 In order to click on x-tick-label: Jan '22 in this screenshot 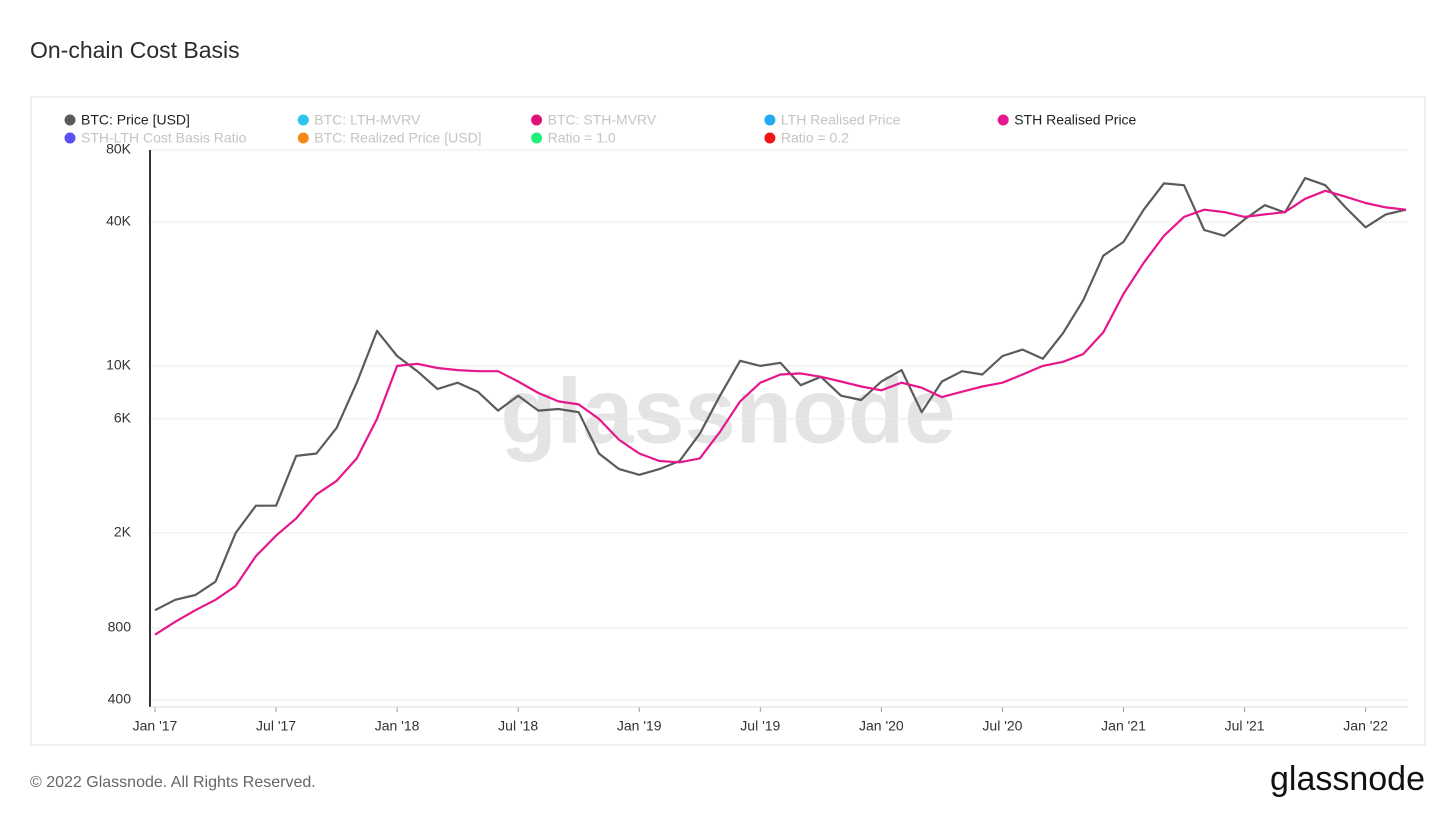, I will do `click(1365, 726)`.